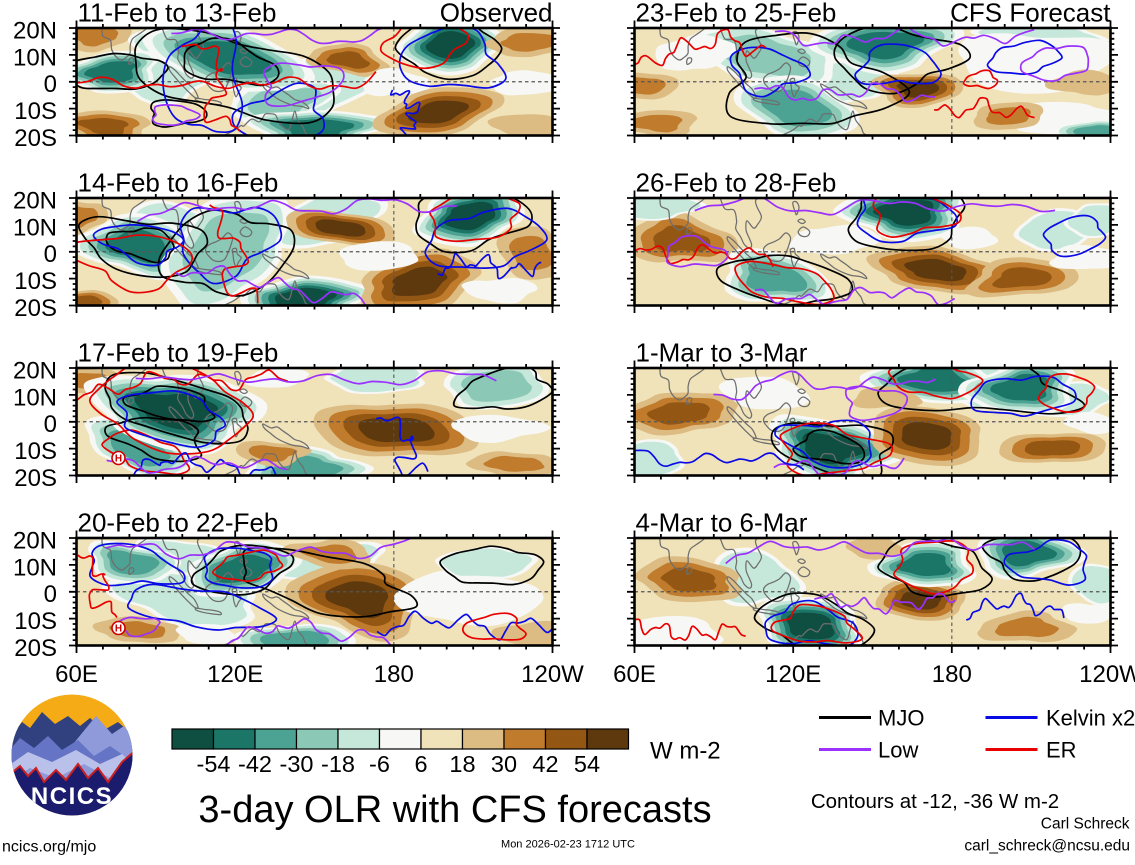  I want to click on svg-text: -18, so click(338, 764).